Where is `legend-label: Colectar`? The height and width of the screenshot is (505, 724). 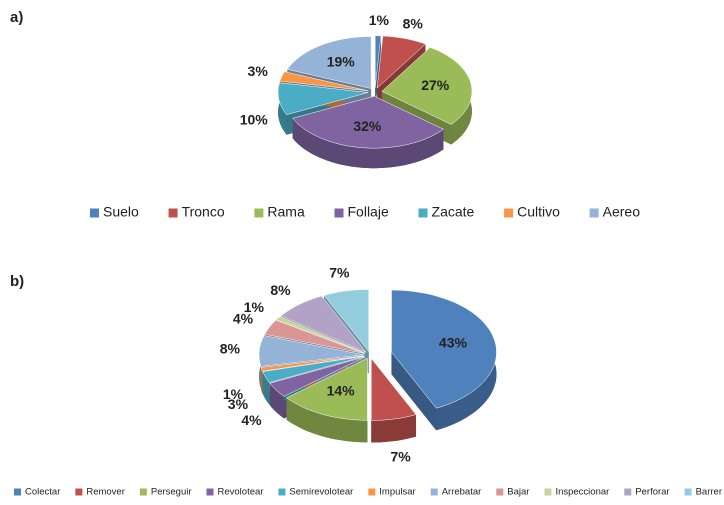 legend-label: Colectar is located at coordinates (42, 492).